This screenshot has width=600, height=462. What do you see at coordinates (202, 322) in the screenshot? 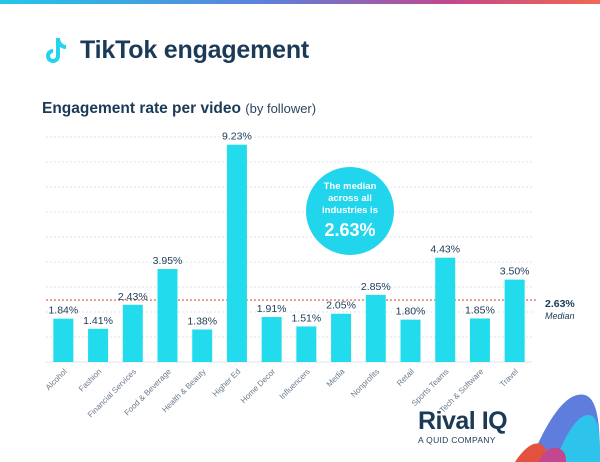
I see `bar-value-label: 1.38%` at bounding box center [202, 322].